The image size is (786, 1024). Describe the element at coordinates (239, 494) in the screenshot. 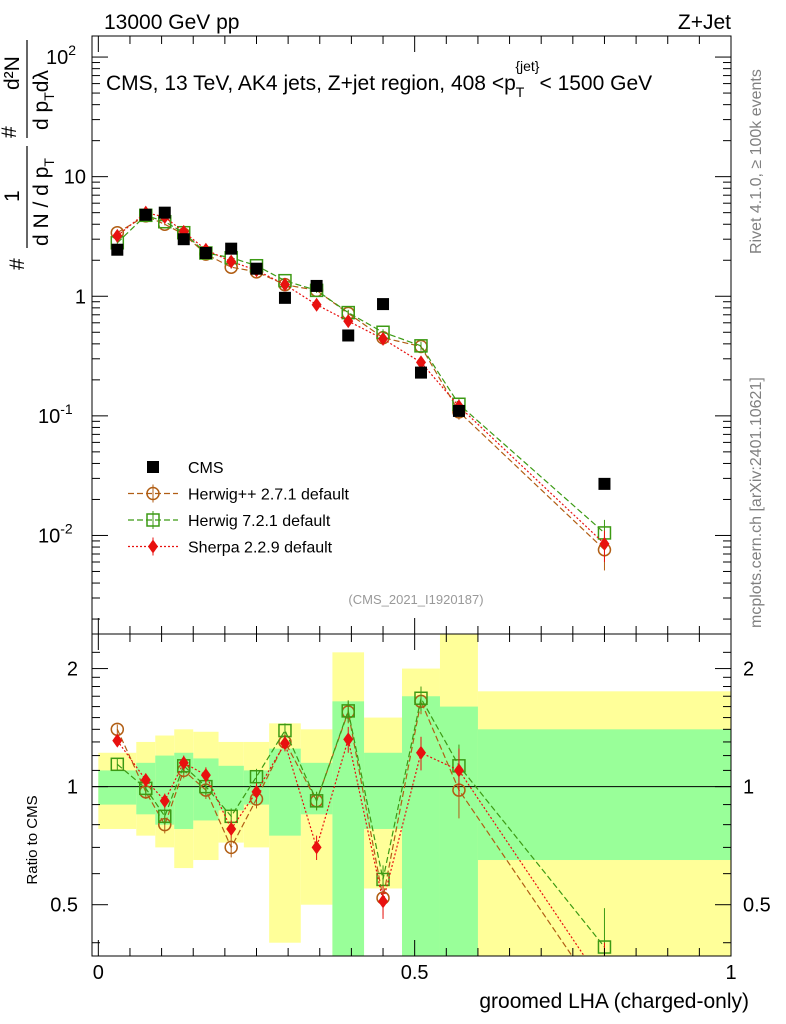

I see `legend-entry-herwigpp: Herwig++ 2.7.1 default` at that location.